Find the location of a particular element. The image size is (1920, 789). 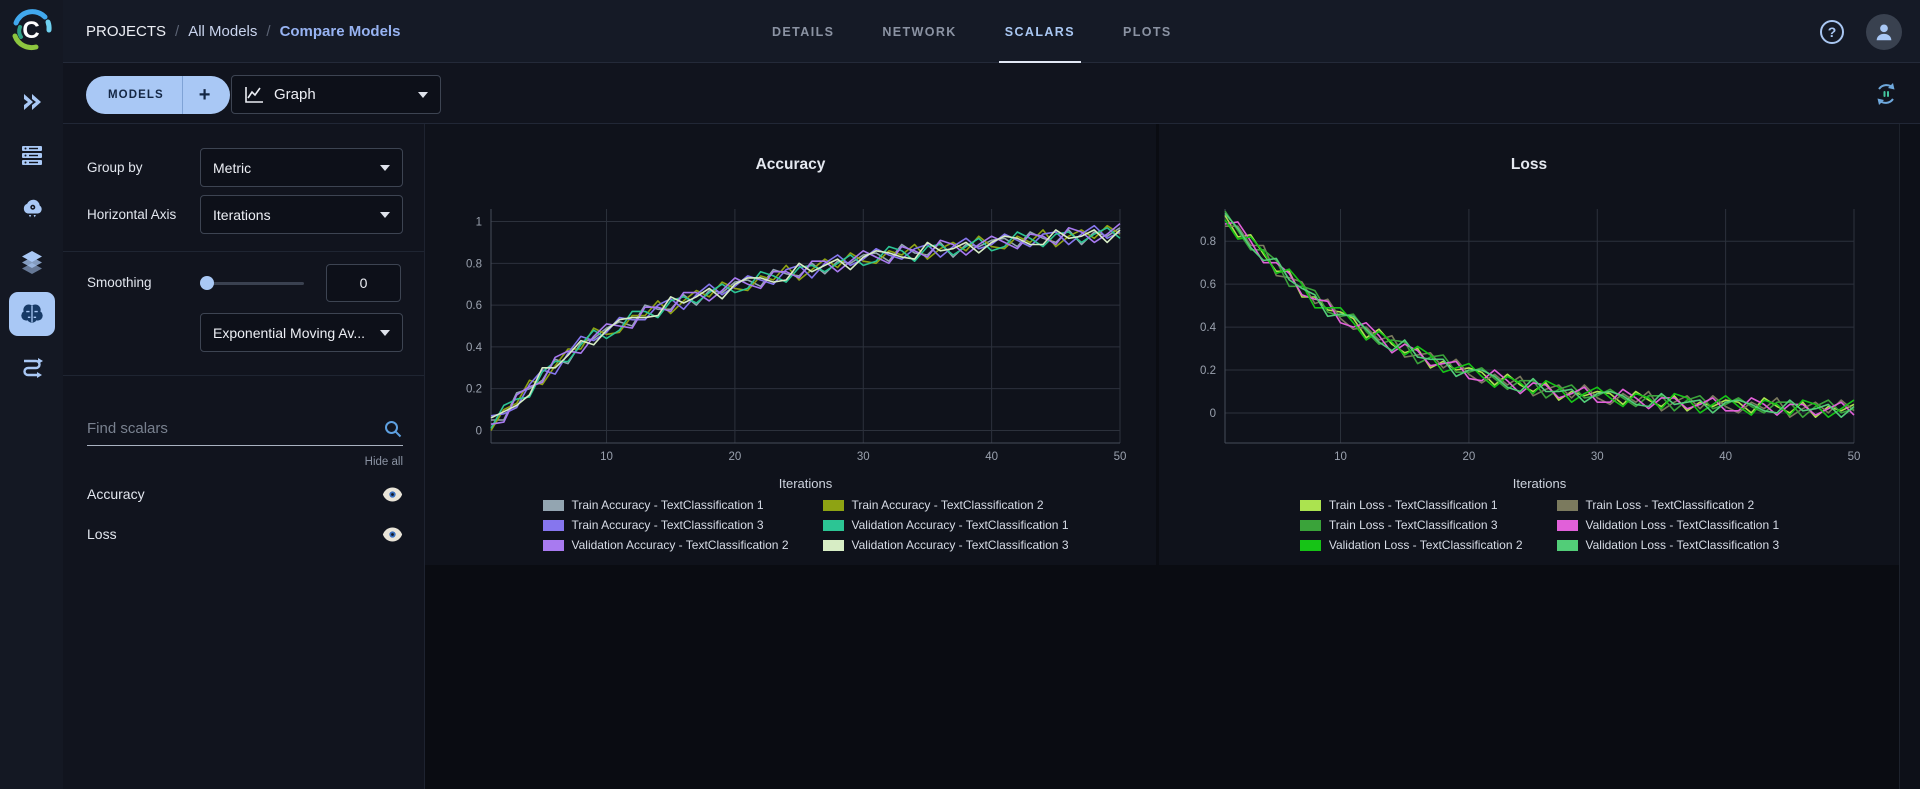

legend-item: Train Accuracy - TextClassification 1 is located at coordinates (665, 505).